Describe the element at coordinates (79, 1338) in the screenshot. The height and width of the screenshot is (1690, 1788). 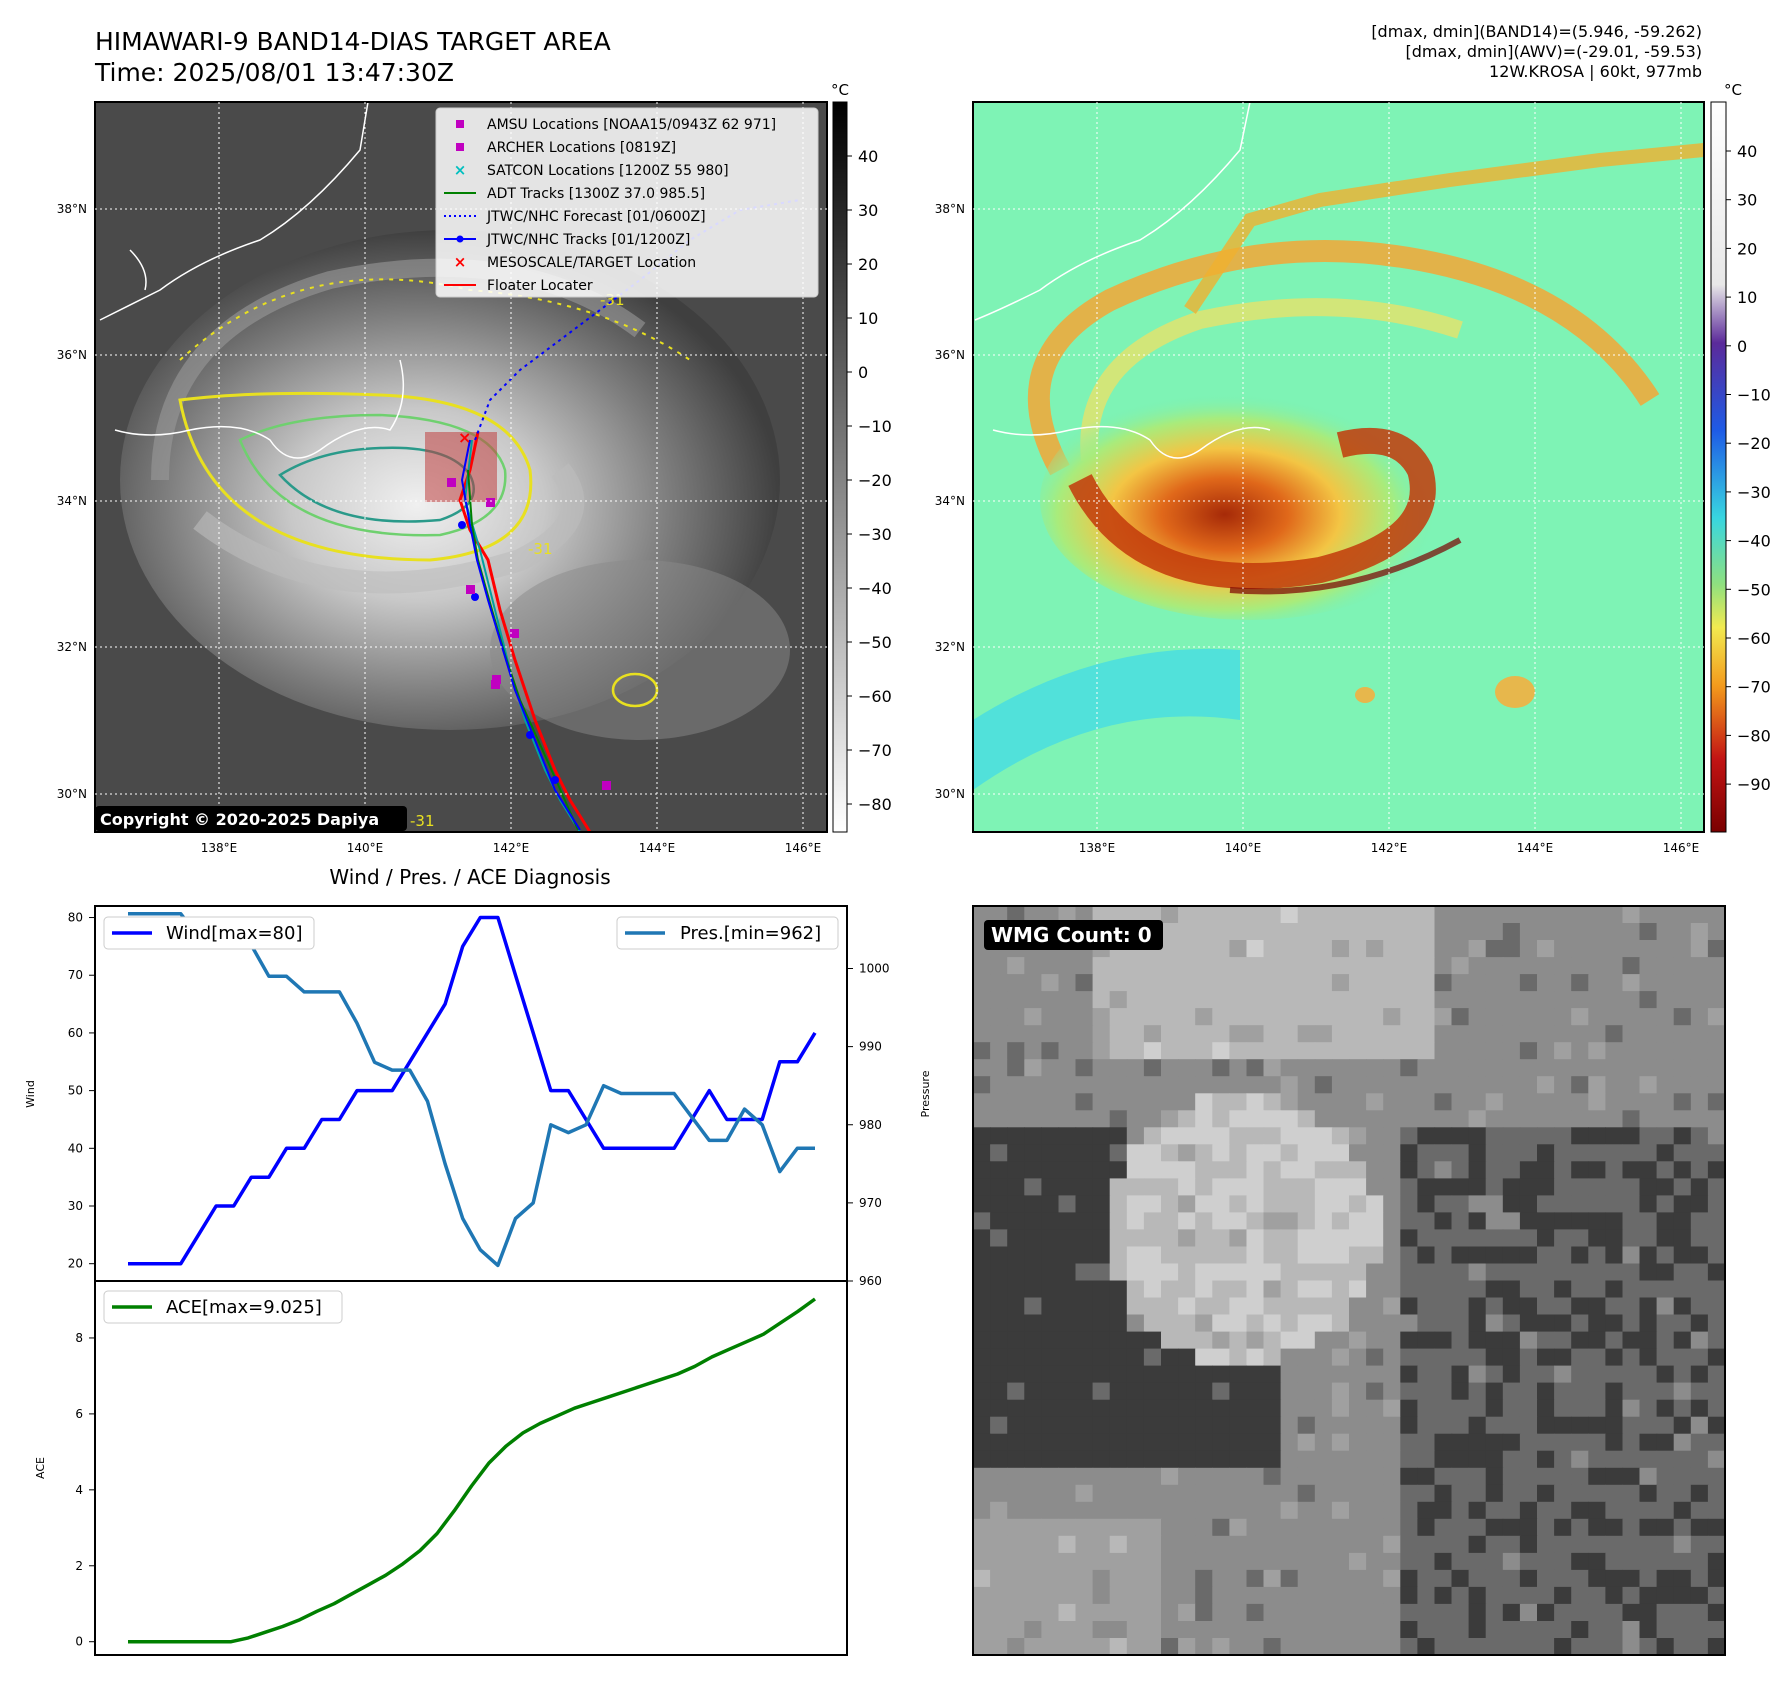
I see `ace-tick-label: 8` at that location.